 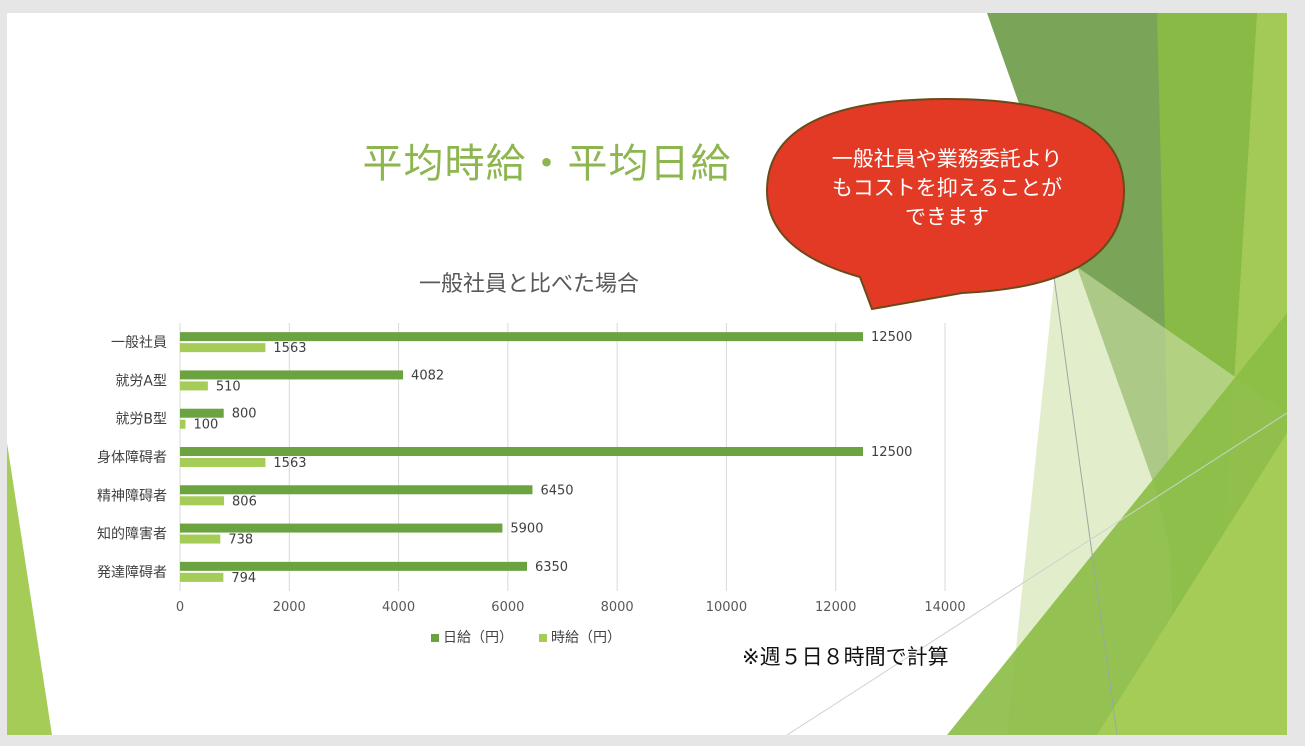 I want to click on data-label-day: 5900, so click(x=526, y=529).